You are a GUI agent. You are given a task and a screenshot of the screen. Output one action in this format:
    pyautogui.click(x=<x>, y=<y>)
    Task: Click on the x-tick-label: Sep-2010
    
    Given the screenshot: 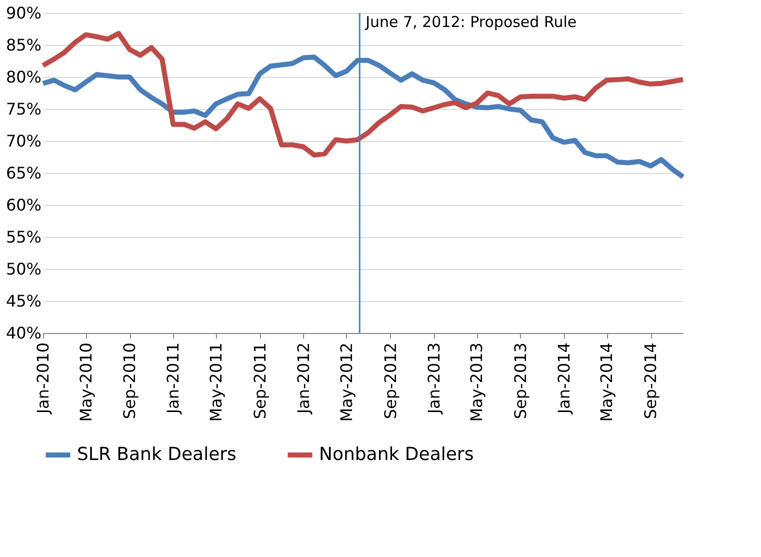 What is the action you would take?
    pyautogui.click(x=130, y=381)
    